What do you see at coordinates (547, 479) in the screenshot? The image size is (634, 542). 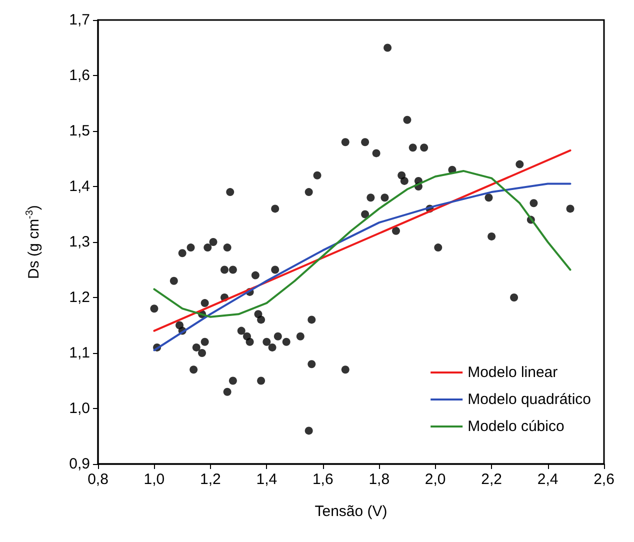 I see `x-tick-label: 2,4` at bounding box center [547, 479].